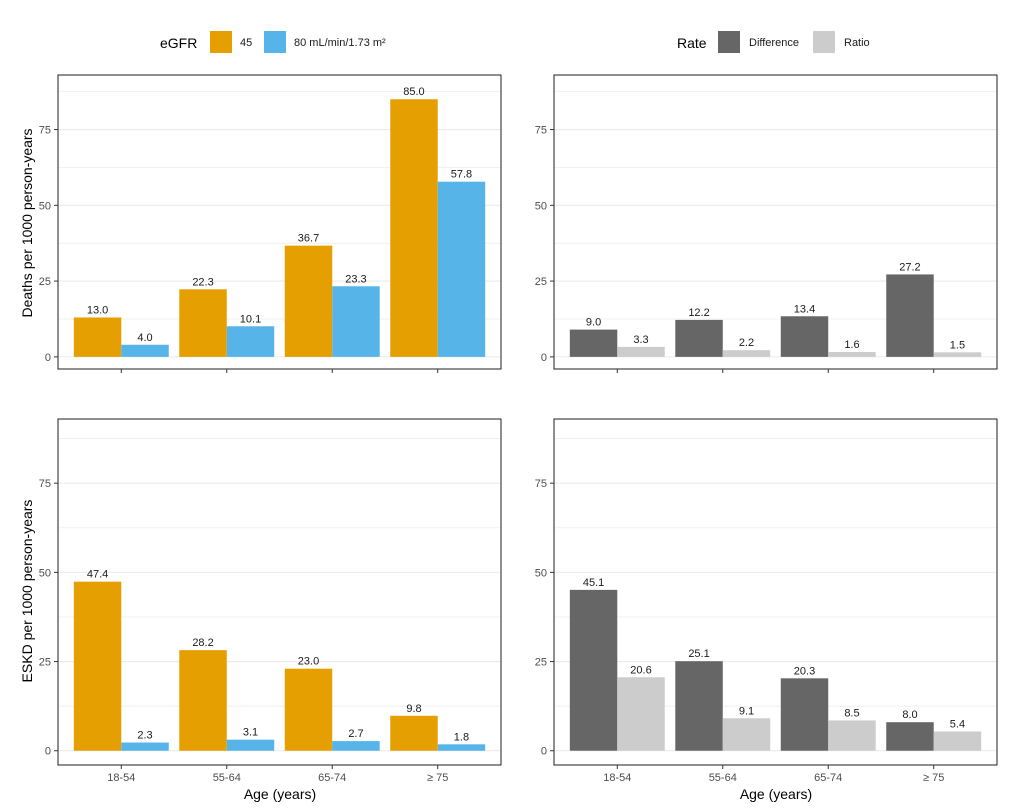 Image resolution: width=1010 pixels, height=812 pixels. I want to click on x-axis-title-left: Age (years), so click(280, 794).